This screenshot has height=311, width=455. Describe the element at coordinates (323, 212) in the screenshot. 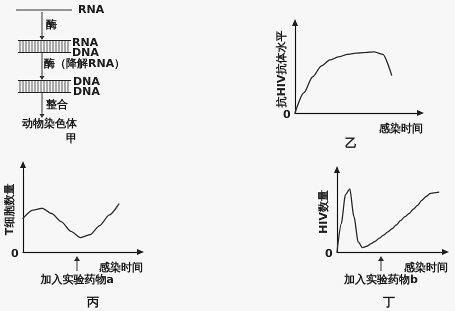

I see `y-axis-title: HIV数量` at that location.